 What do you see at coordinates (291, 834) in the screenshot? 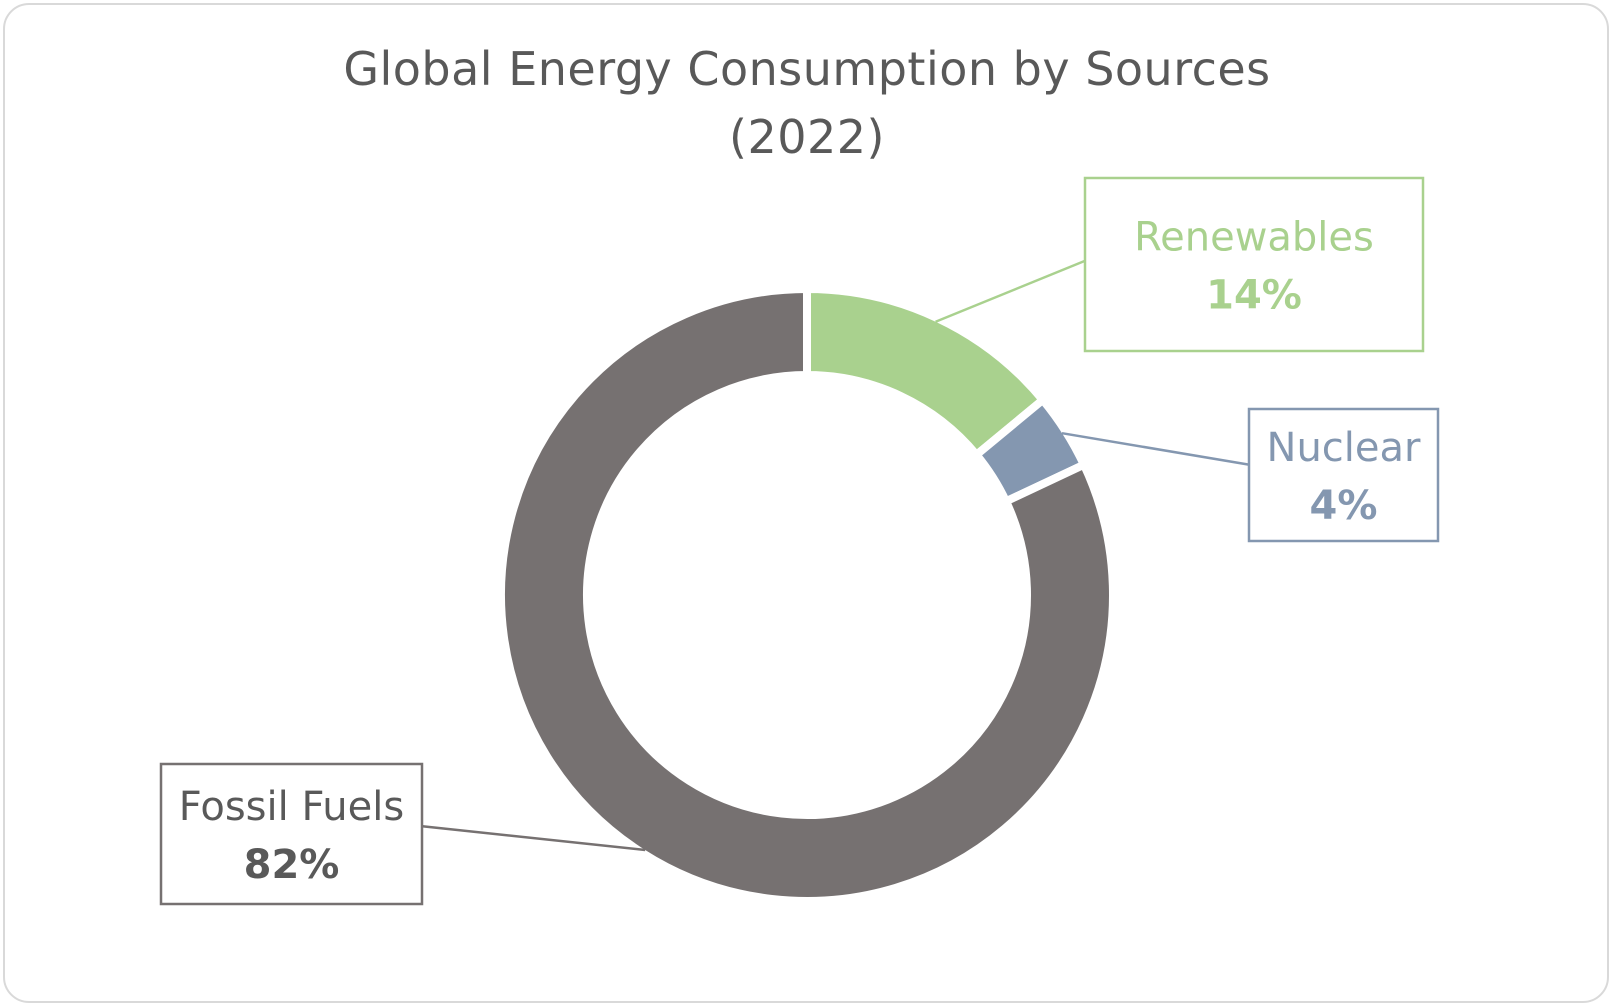
I see `callout-box-fossil-fuels` at bounding box center [291, 834].